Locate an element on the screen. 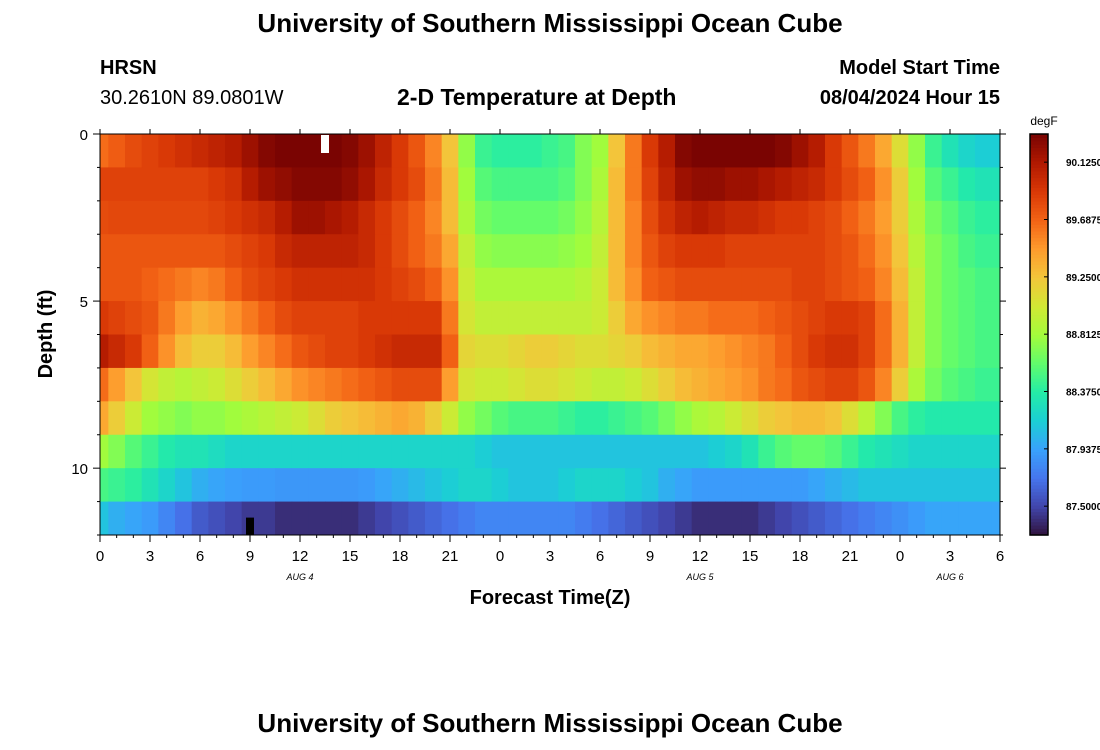  colorbar-tick-label: 89.25000 is located at coordinates (1083, 278).